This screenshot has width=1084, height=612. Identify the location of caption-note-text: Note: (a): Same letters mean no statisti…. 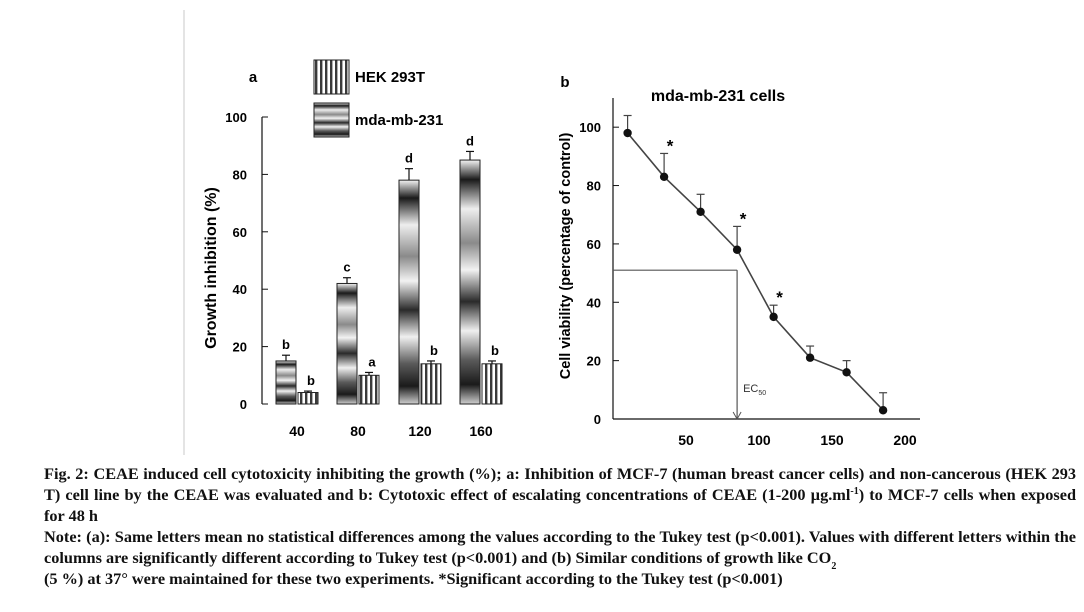
(560, 547).